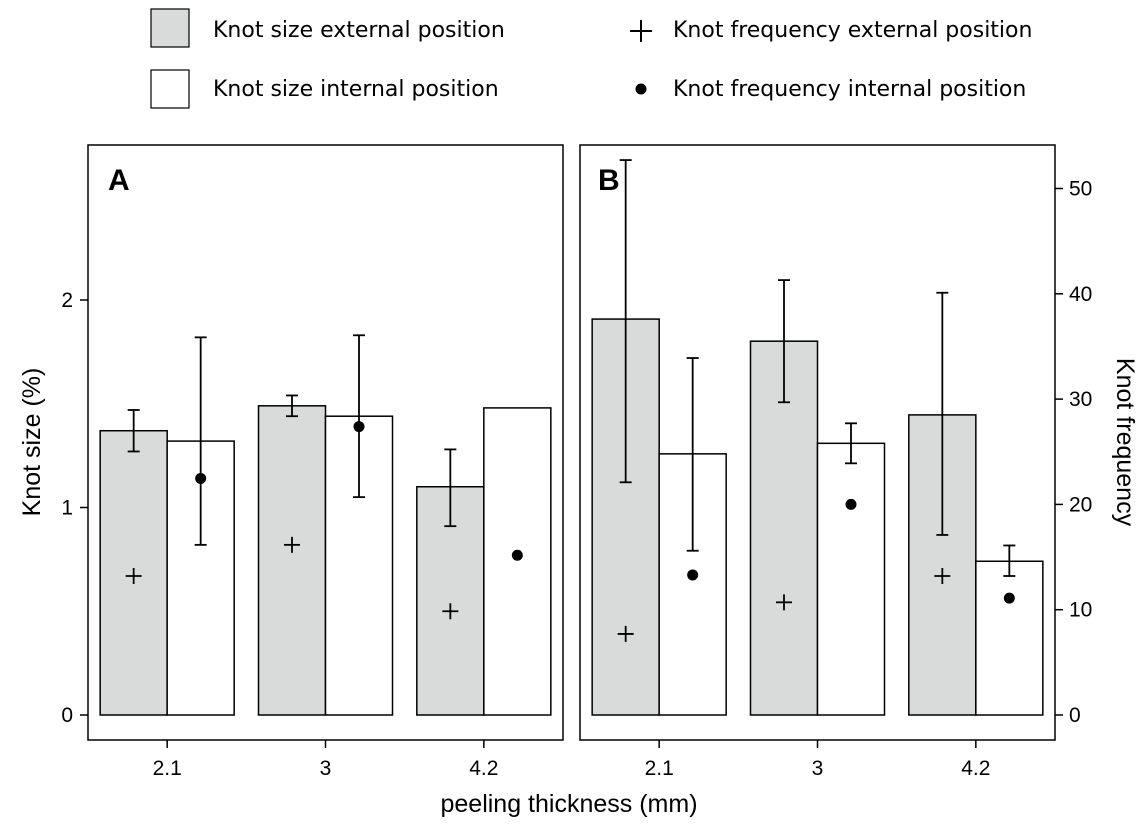 This screenshot has width=1143, height=824. I want to click on legend-label-internal-size: Knot size internal position, so click(356, 89).